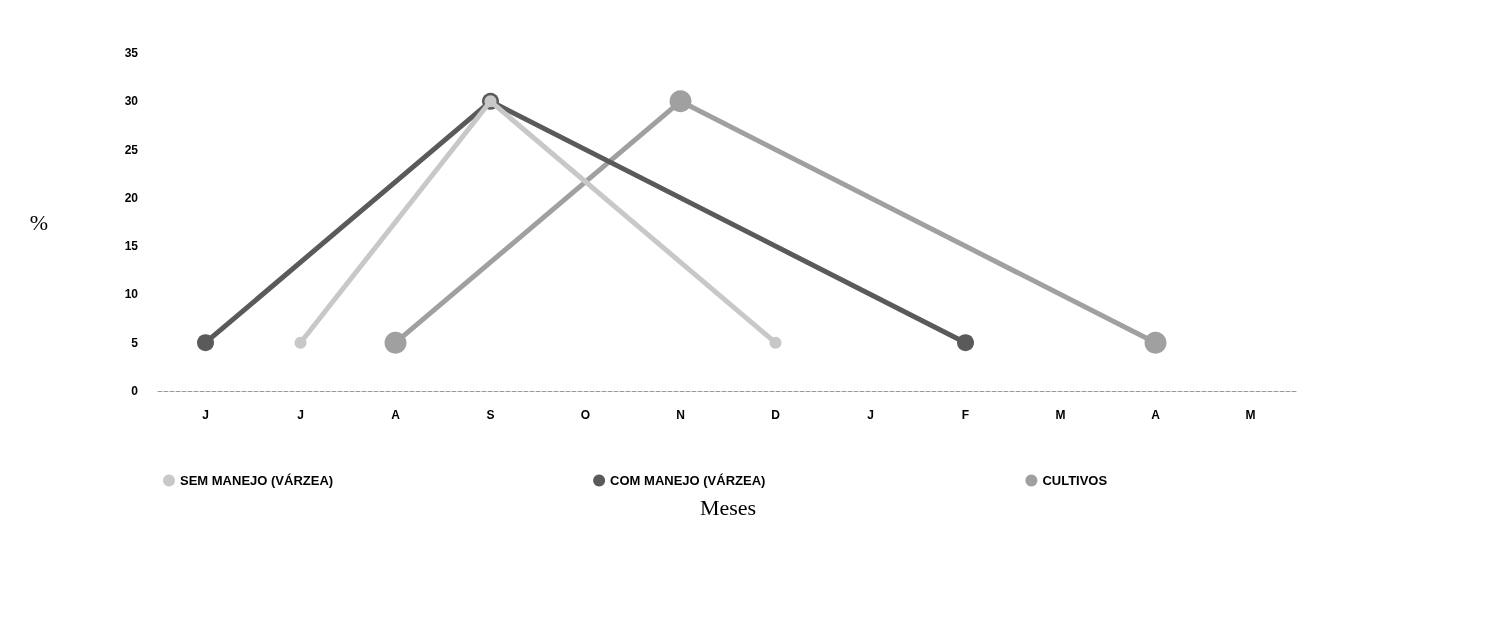 This screenshot has width=1499, height=624. What do you see at coordinates (257, 480) in the screenshot?
I see `legend-label: SEM MANEJO (VÁRZEA)` at bounding box center [257, 480].